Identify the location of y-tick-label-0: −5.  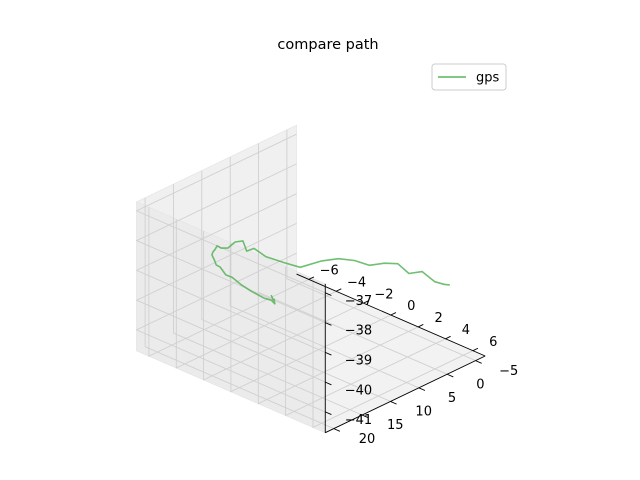
(508, 371).